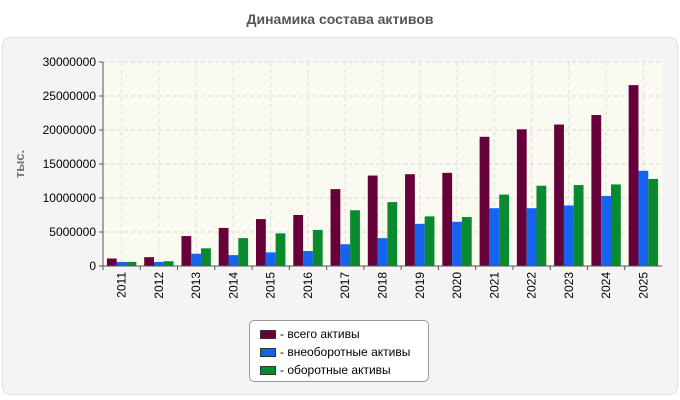 This screenshot has width=680, height=400. Describe the element at coordinates (268, 334) in the screenshot. I see `legend-swatch-total` at that location.